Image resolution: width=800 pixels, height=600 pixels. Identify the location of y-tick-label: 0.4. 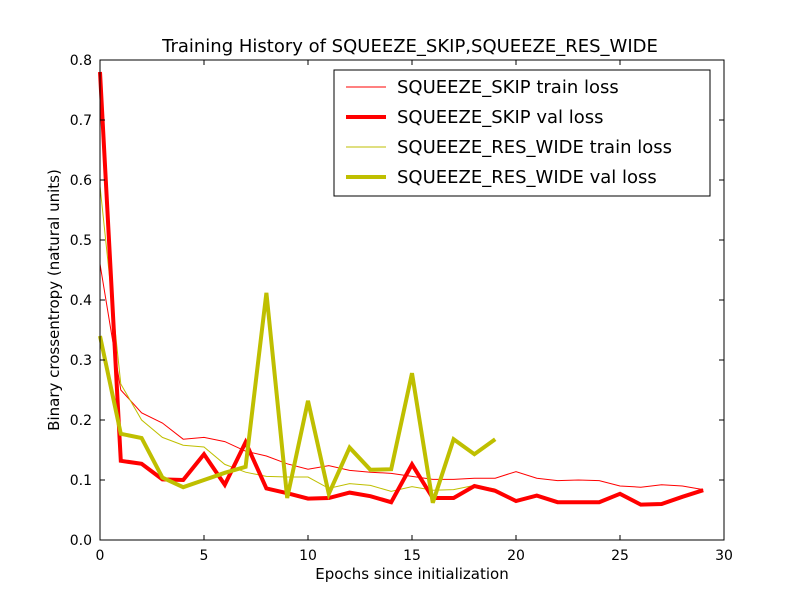
(81, 301).